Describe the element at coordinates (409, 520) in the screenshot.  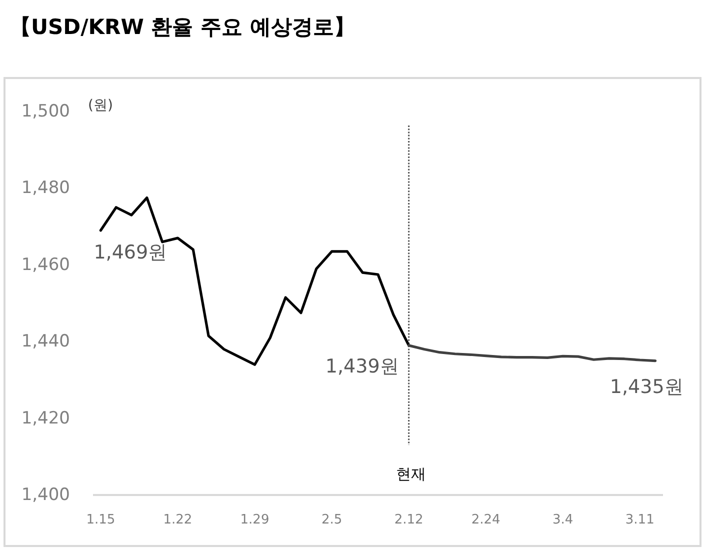
I see `x-tick-label: 2.12` at that location.